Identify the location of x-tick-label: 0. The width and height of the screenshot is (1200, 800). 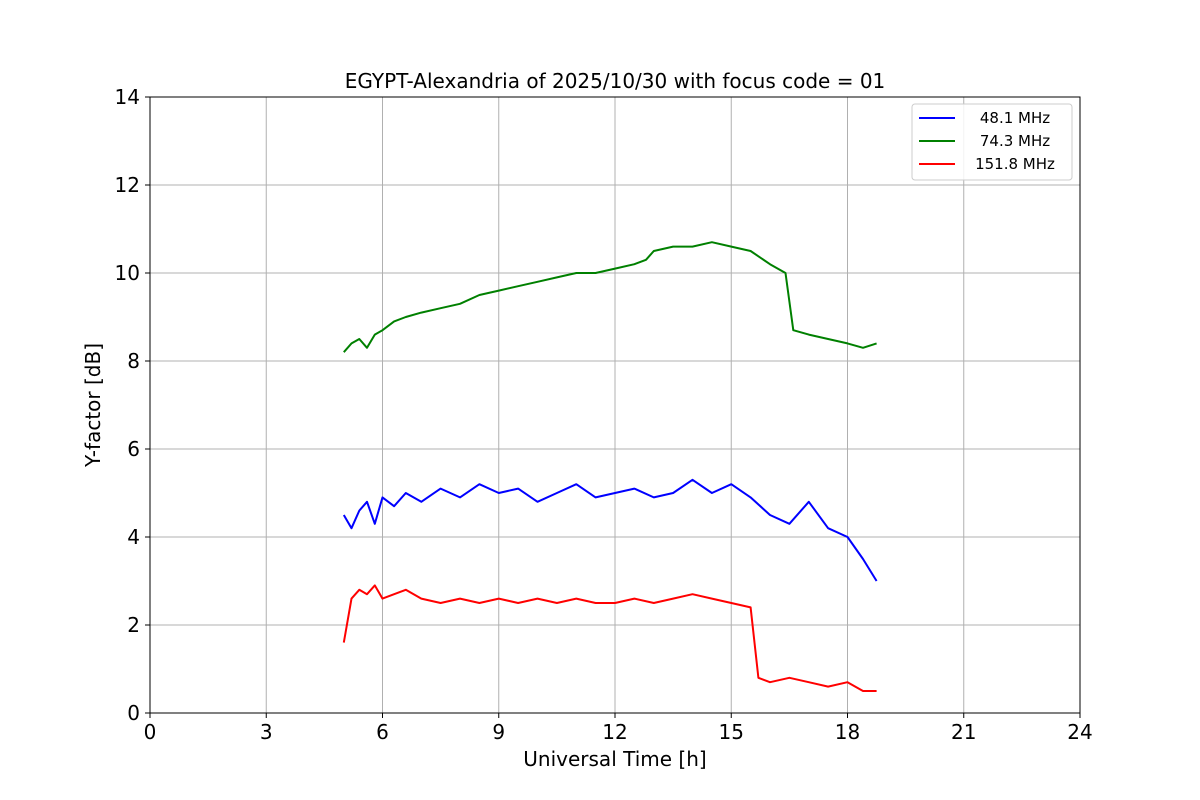
(150, 732).